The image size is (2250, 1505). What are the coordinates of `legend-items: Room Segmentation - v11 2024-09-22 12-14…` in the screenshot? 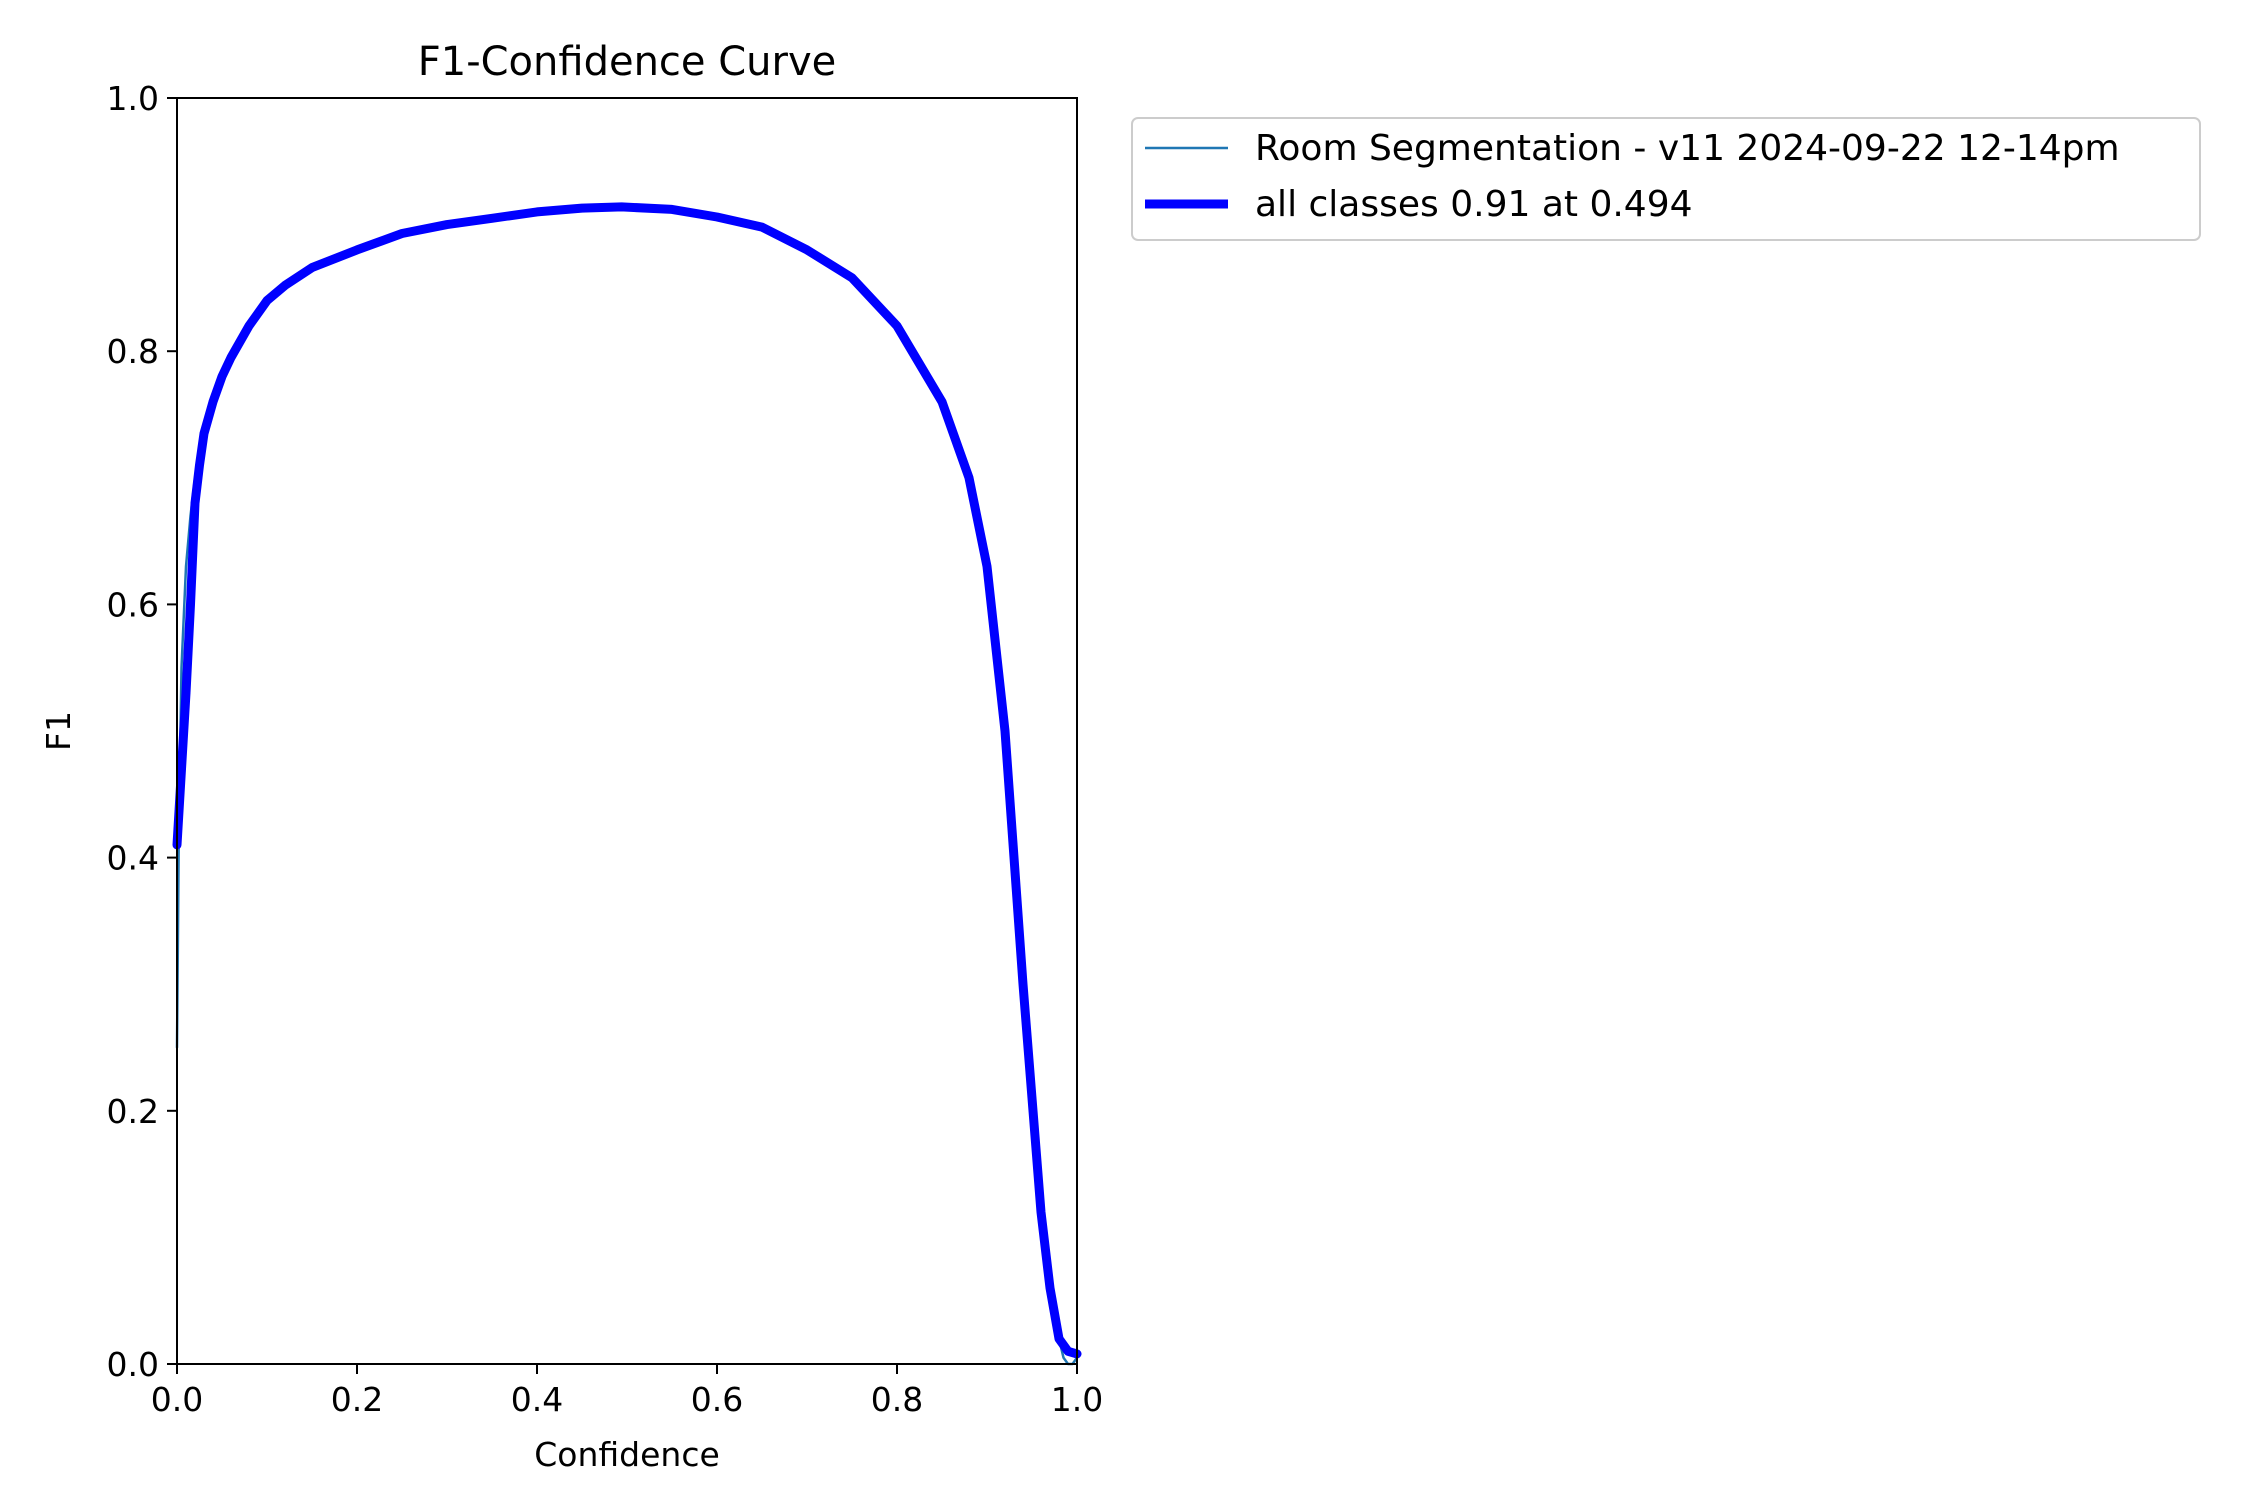 It's located at (1632, 176).